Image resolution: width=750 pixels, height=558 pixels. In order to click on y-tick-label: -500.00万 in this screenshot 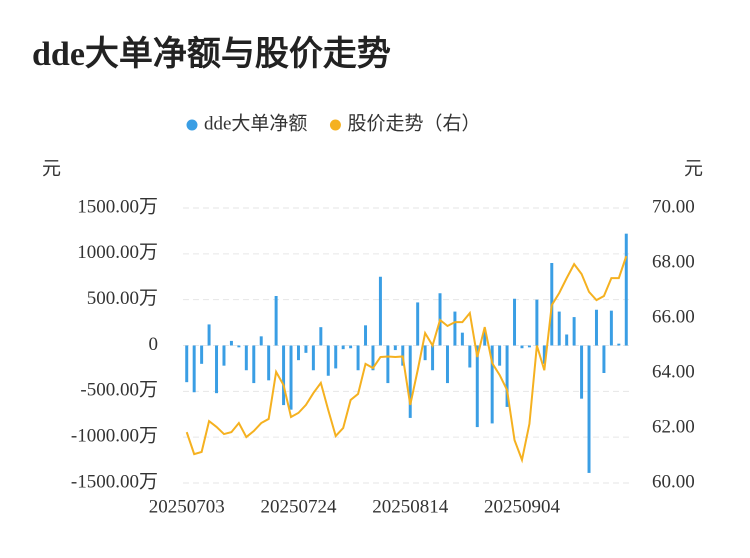, I will do `click(119, 390)`.